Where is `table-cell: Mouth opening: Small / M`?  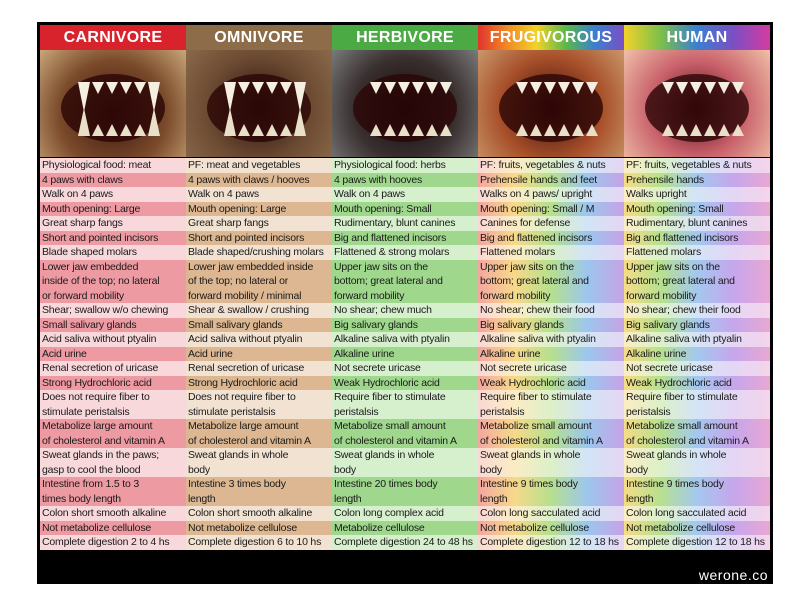 table-cell: Mouth opening: Small / M is located at coordinates (551, 208).